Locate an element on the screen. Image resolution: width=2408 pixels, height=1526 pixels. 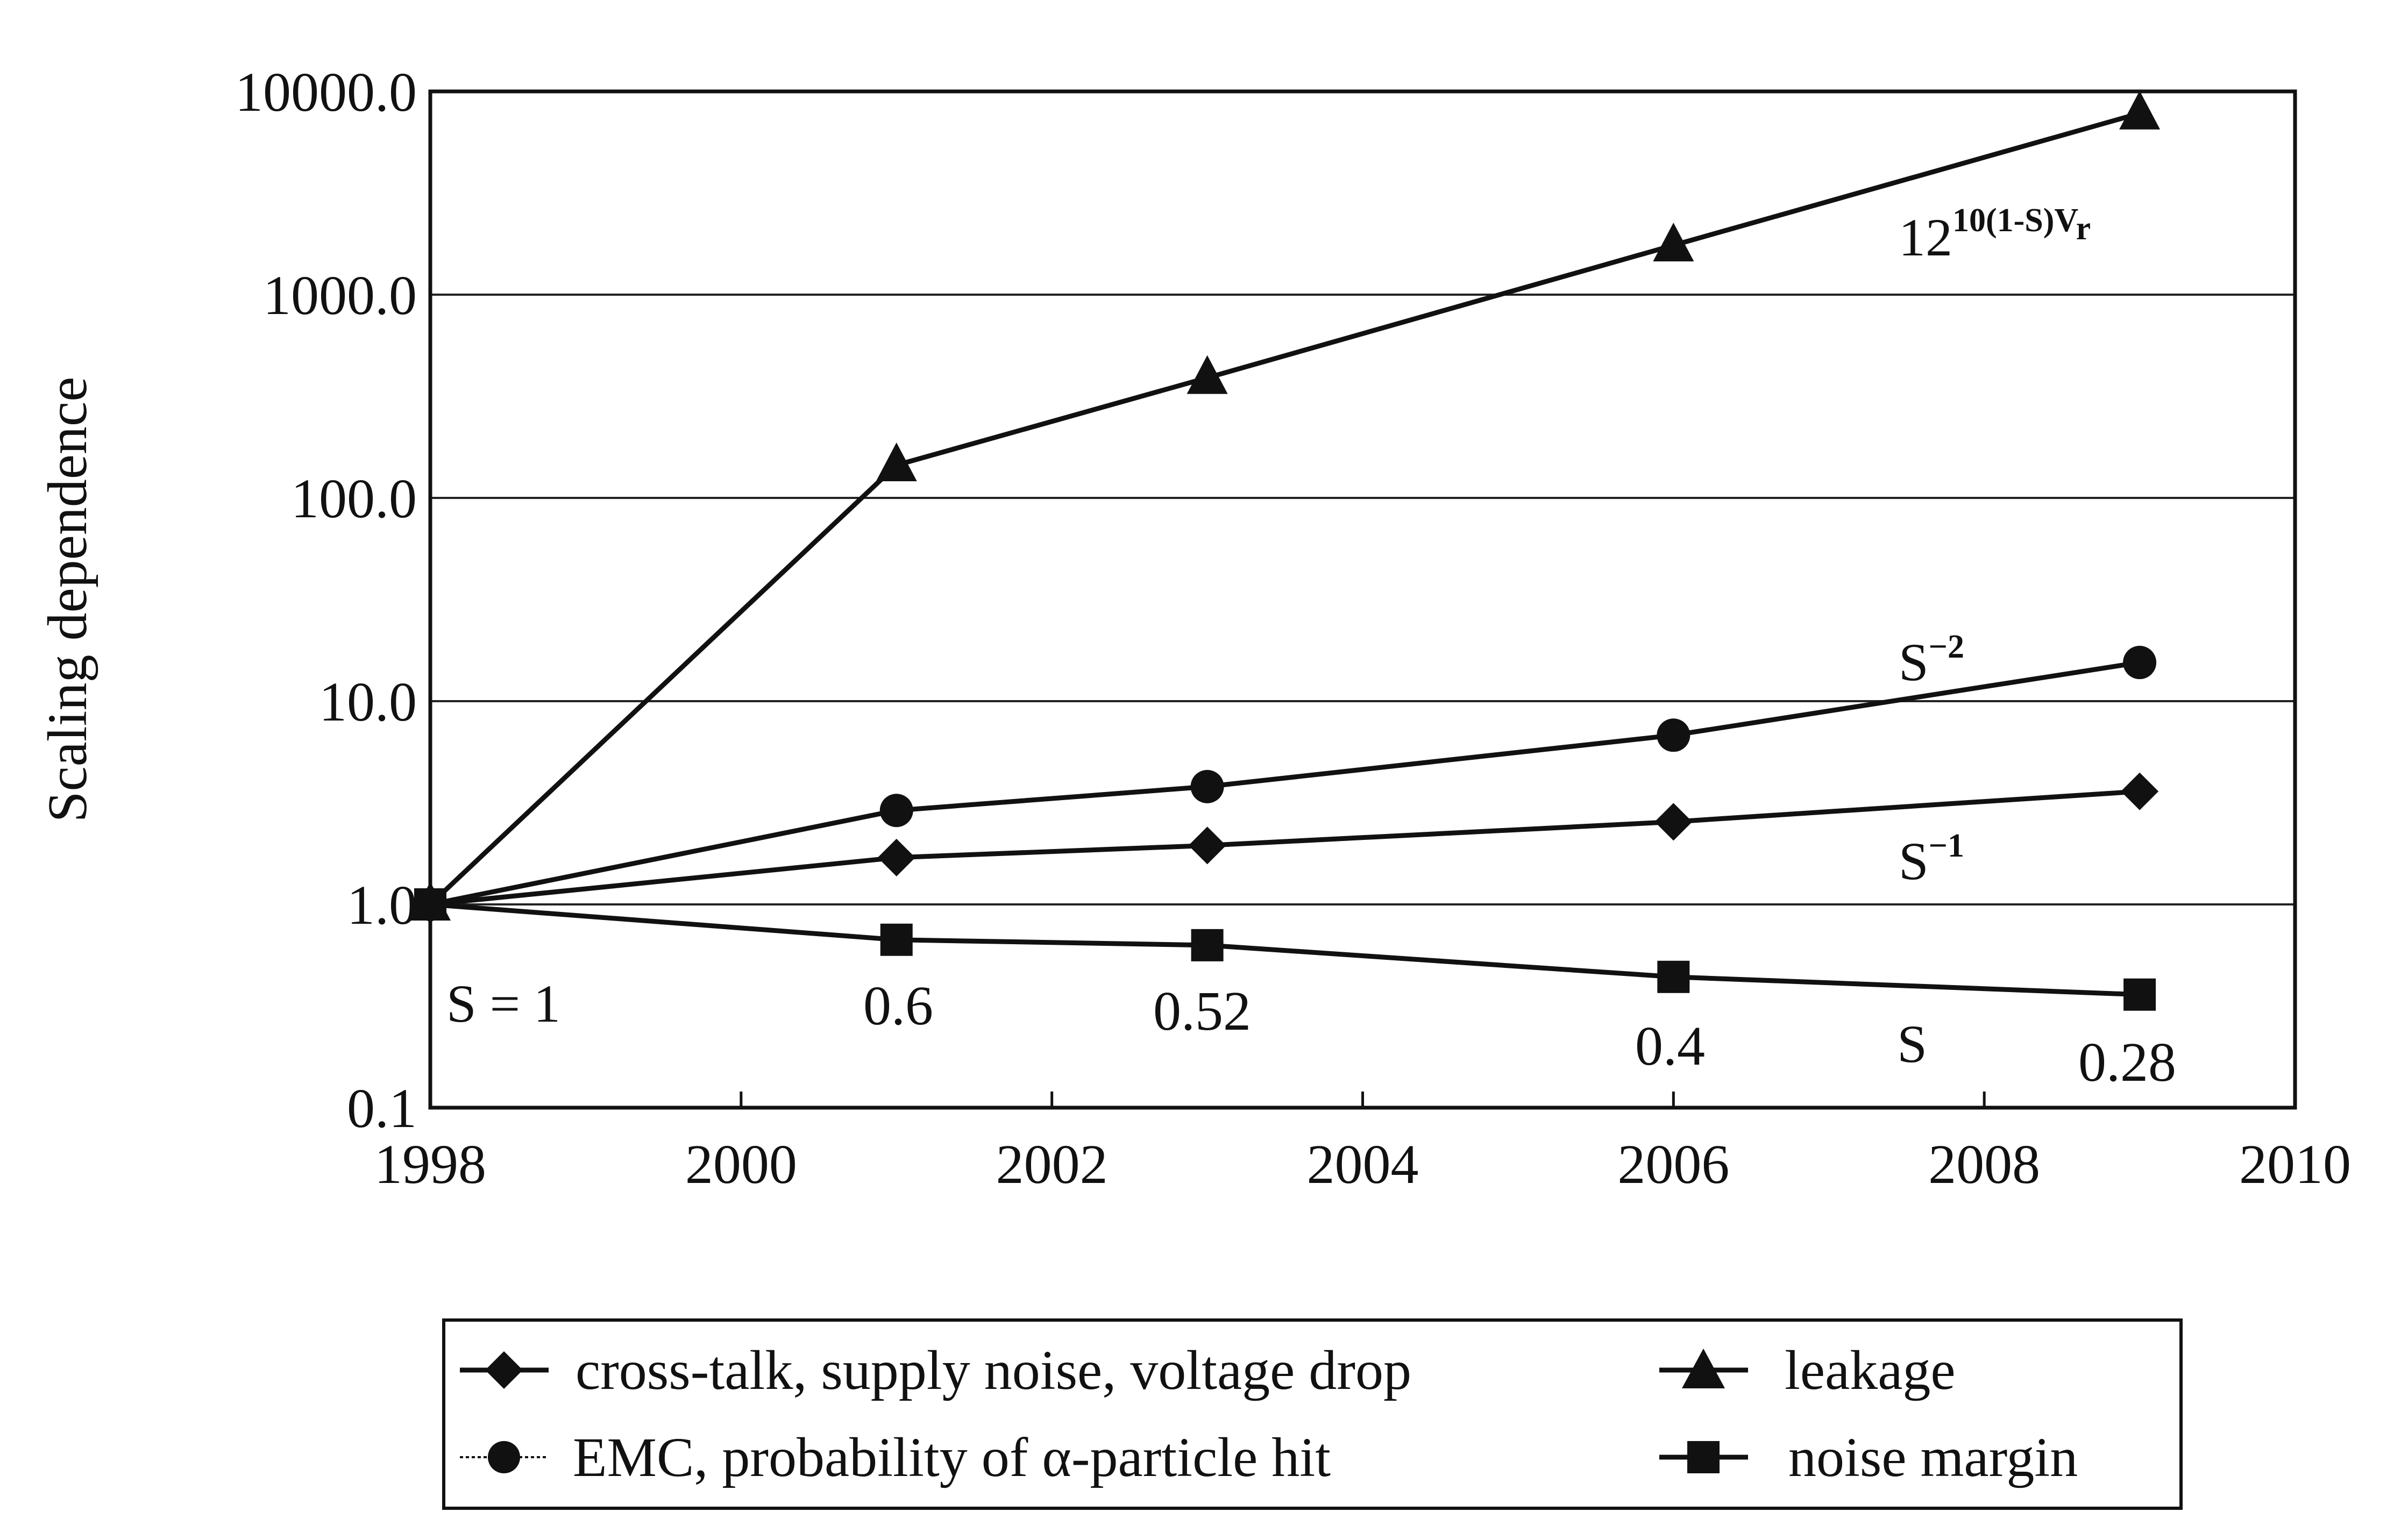
legend-item-cross-talk: cross-talk, supply noise, voltage drop is located at coordinates (936, 1370).